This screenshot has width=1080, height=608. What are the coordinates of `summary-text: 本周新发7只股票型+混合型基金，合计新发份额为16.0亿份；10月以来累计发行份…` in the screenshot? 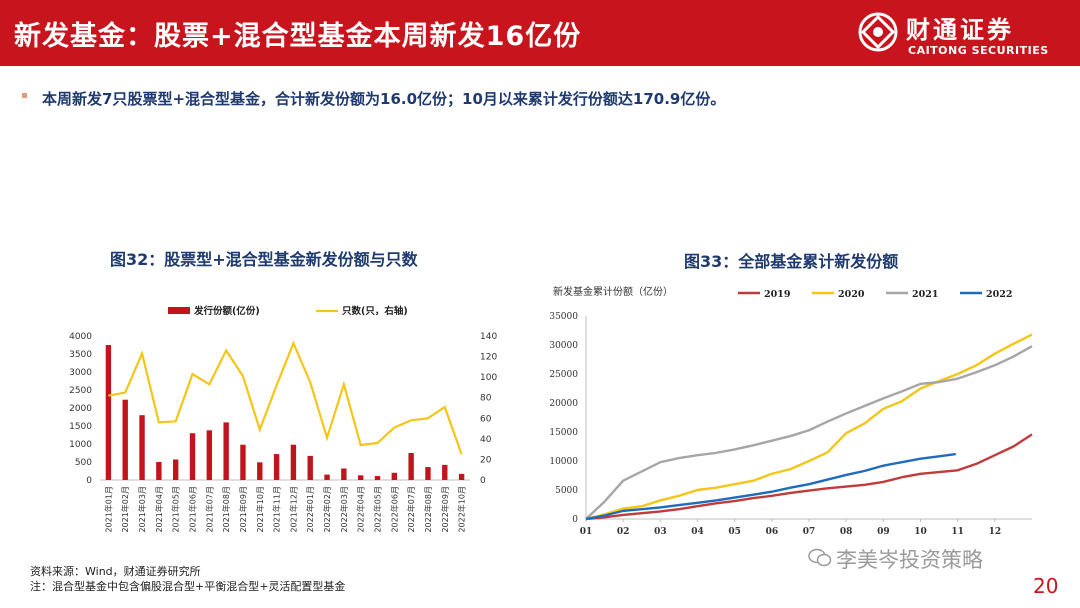 It's located at (384, 99).